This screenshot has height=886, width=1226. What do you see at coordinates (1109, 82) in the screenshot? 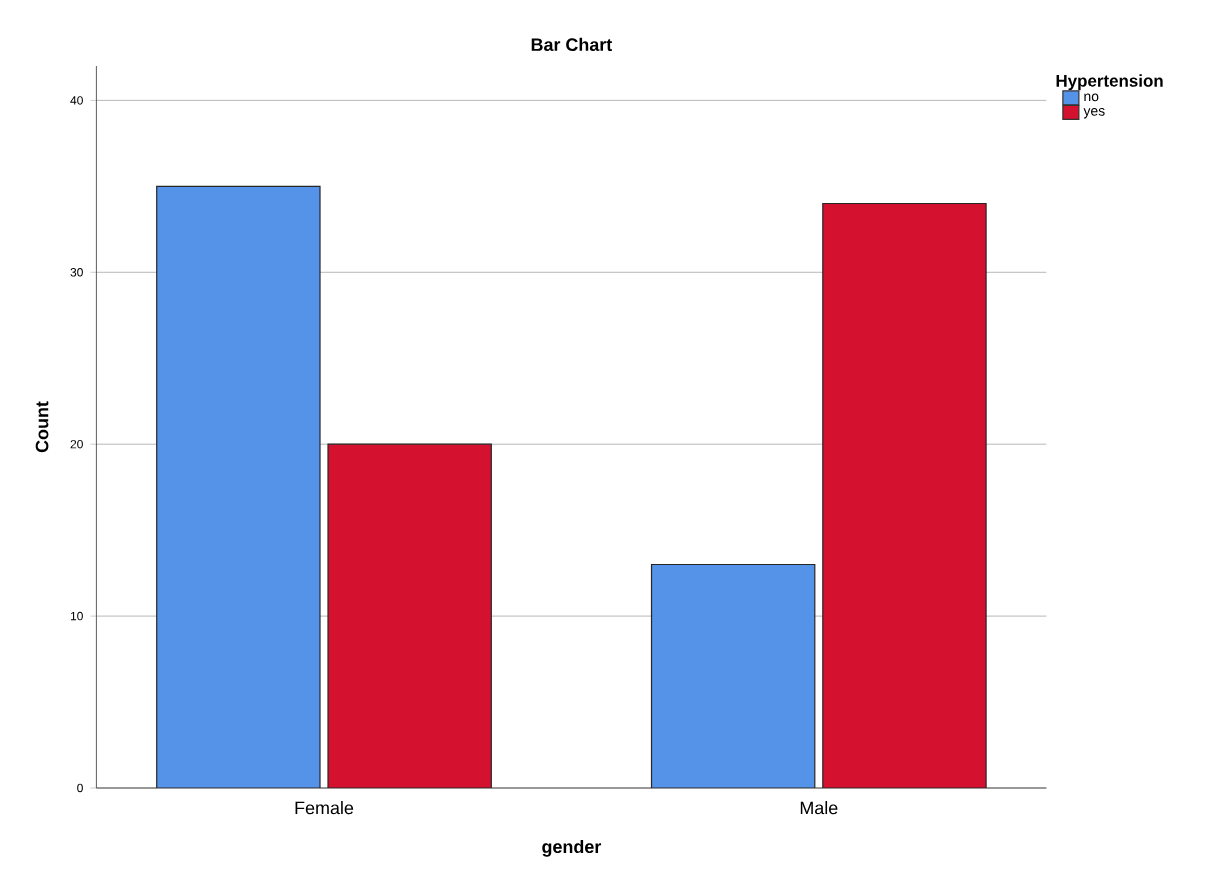
I see `legend-title: Hypertension` at bounding box center [1109, 82].